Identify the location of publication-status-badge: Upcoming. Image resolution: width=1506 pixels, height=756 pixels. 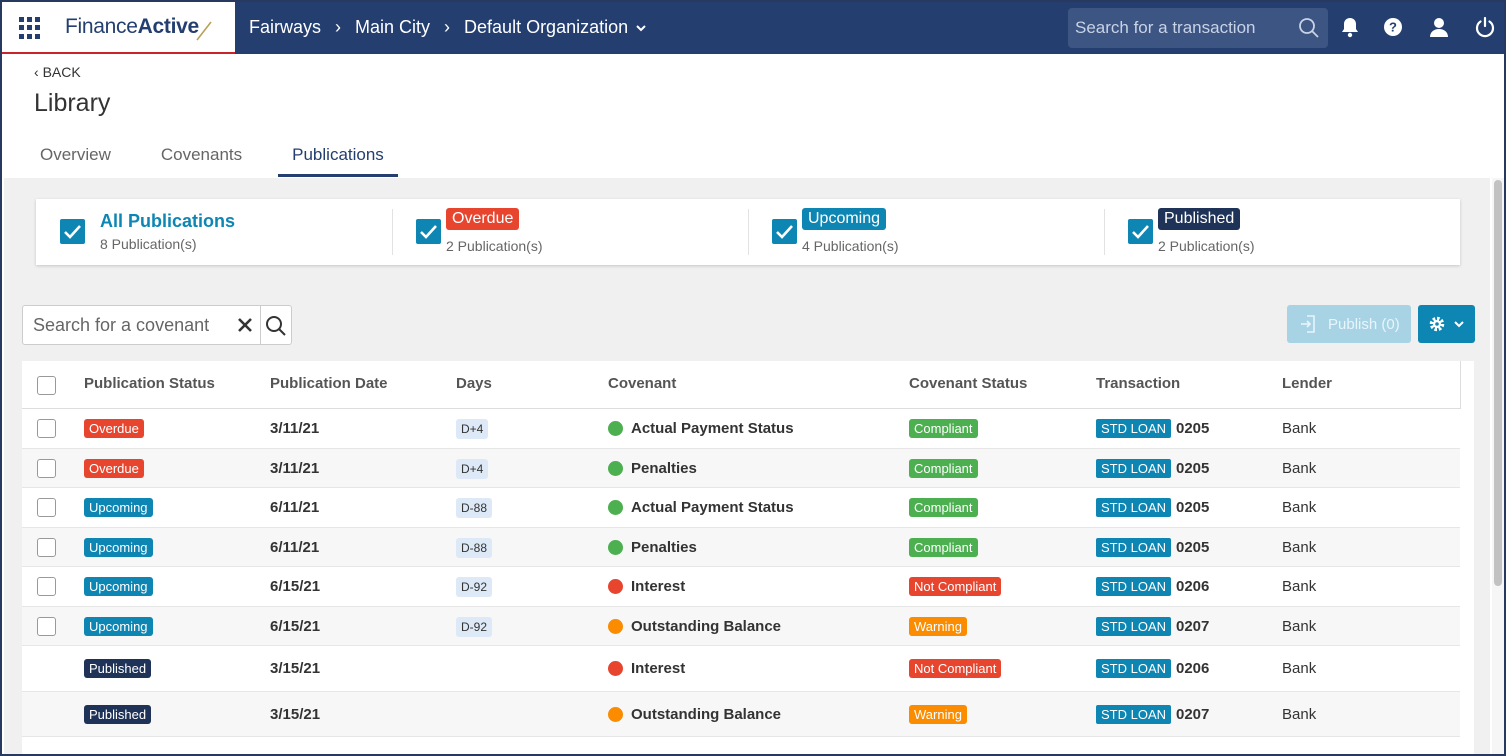
(118, 586).